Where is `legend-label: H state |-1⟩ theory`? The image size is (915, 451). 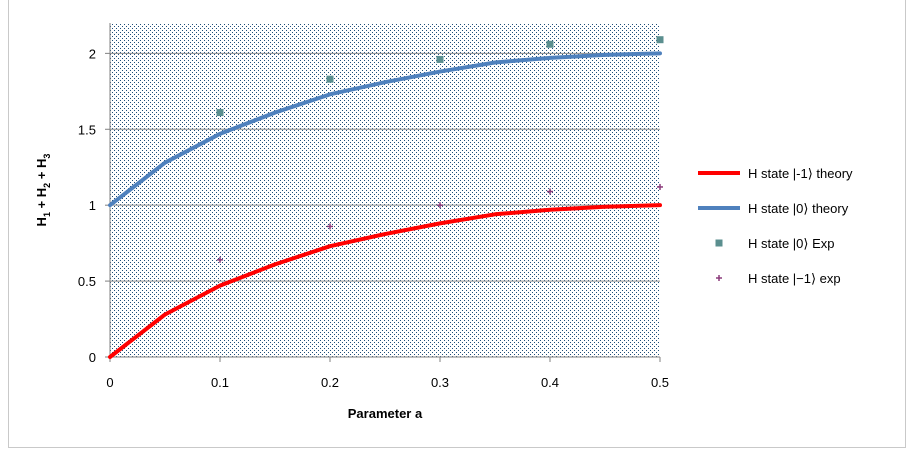
legend-label: H state |-1⟩ theory is located at coordinates (800, 173).